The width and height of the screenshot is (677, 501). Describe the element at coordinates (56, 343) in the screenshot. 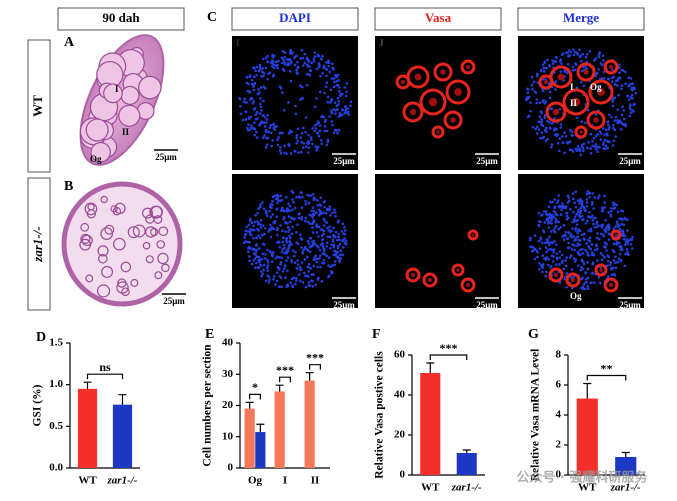

I see `y-tick-label: 1.5` at that location.